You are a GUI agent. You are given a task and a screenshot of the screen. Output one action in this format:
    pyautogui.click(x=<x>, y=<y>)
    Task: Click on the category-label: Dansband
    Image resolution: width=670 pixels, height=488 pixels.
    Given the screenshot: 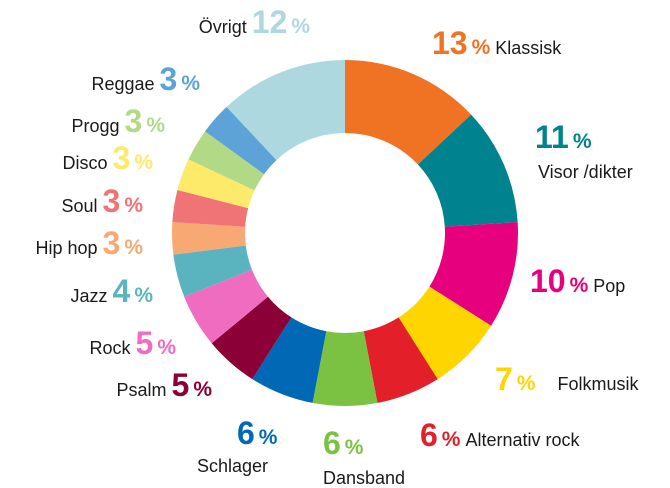 What is the action you would take?
    pyautogui.click(x=364, y=478)
    